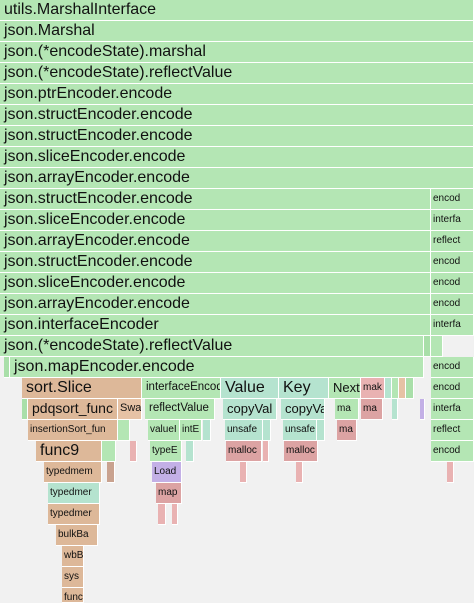  I want to click on flame-frame: Key, so click(304, 388).